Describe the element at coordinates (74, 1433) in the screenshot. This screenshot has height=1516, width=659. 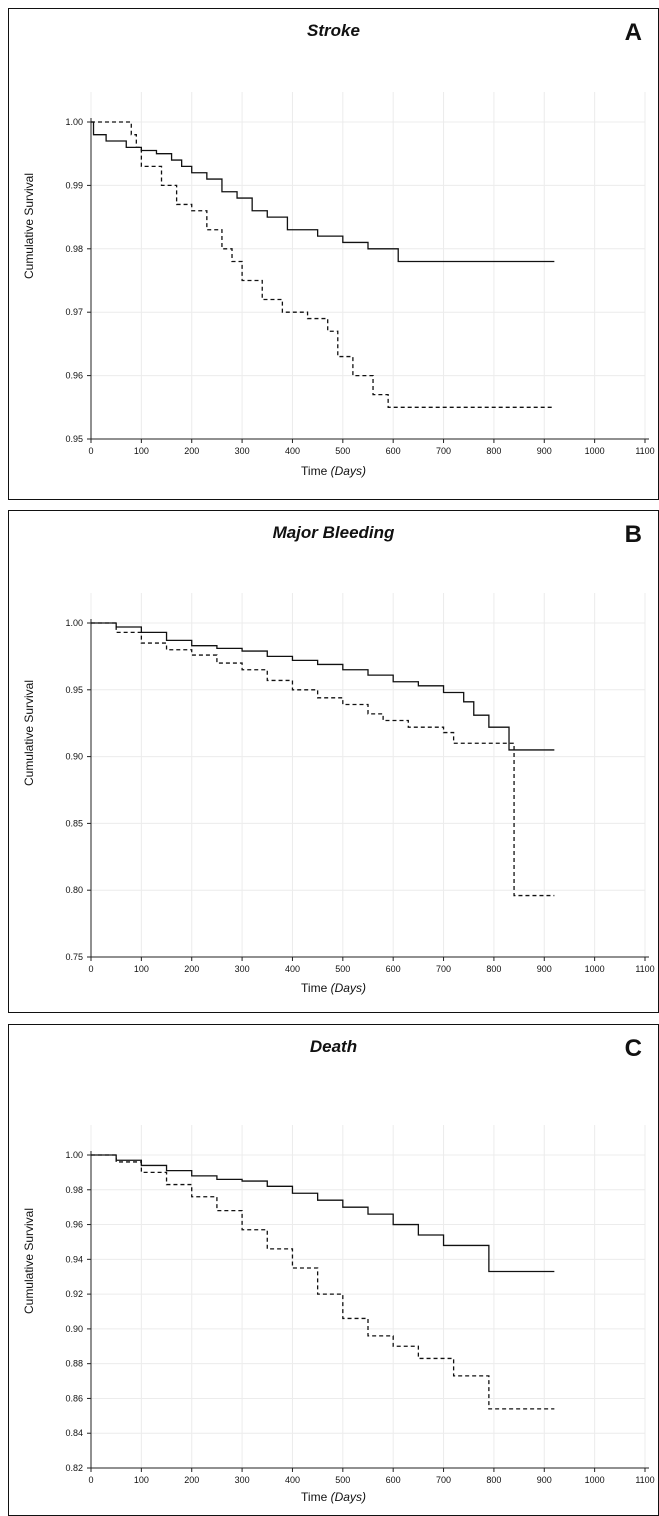
I see `y-tick-label: 0.84` at that location.